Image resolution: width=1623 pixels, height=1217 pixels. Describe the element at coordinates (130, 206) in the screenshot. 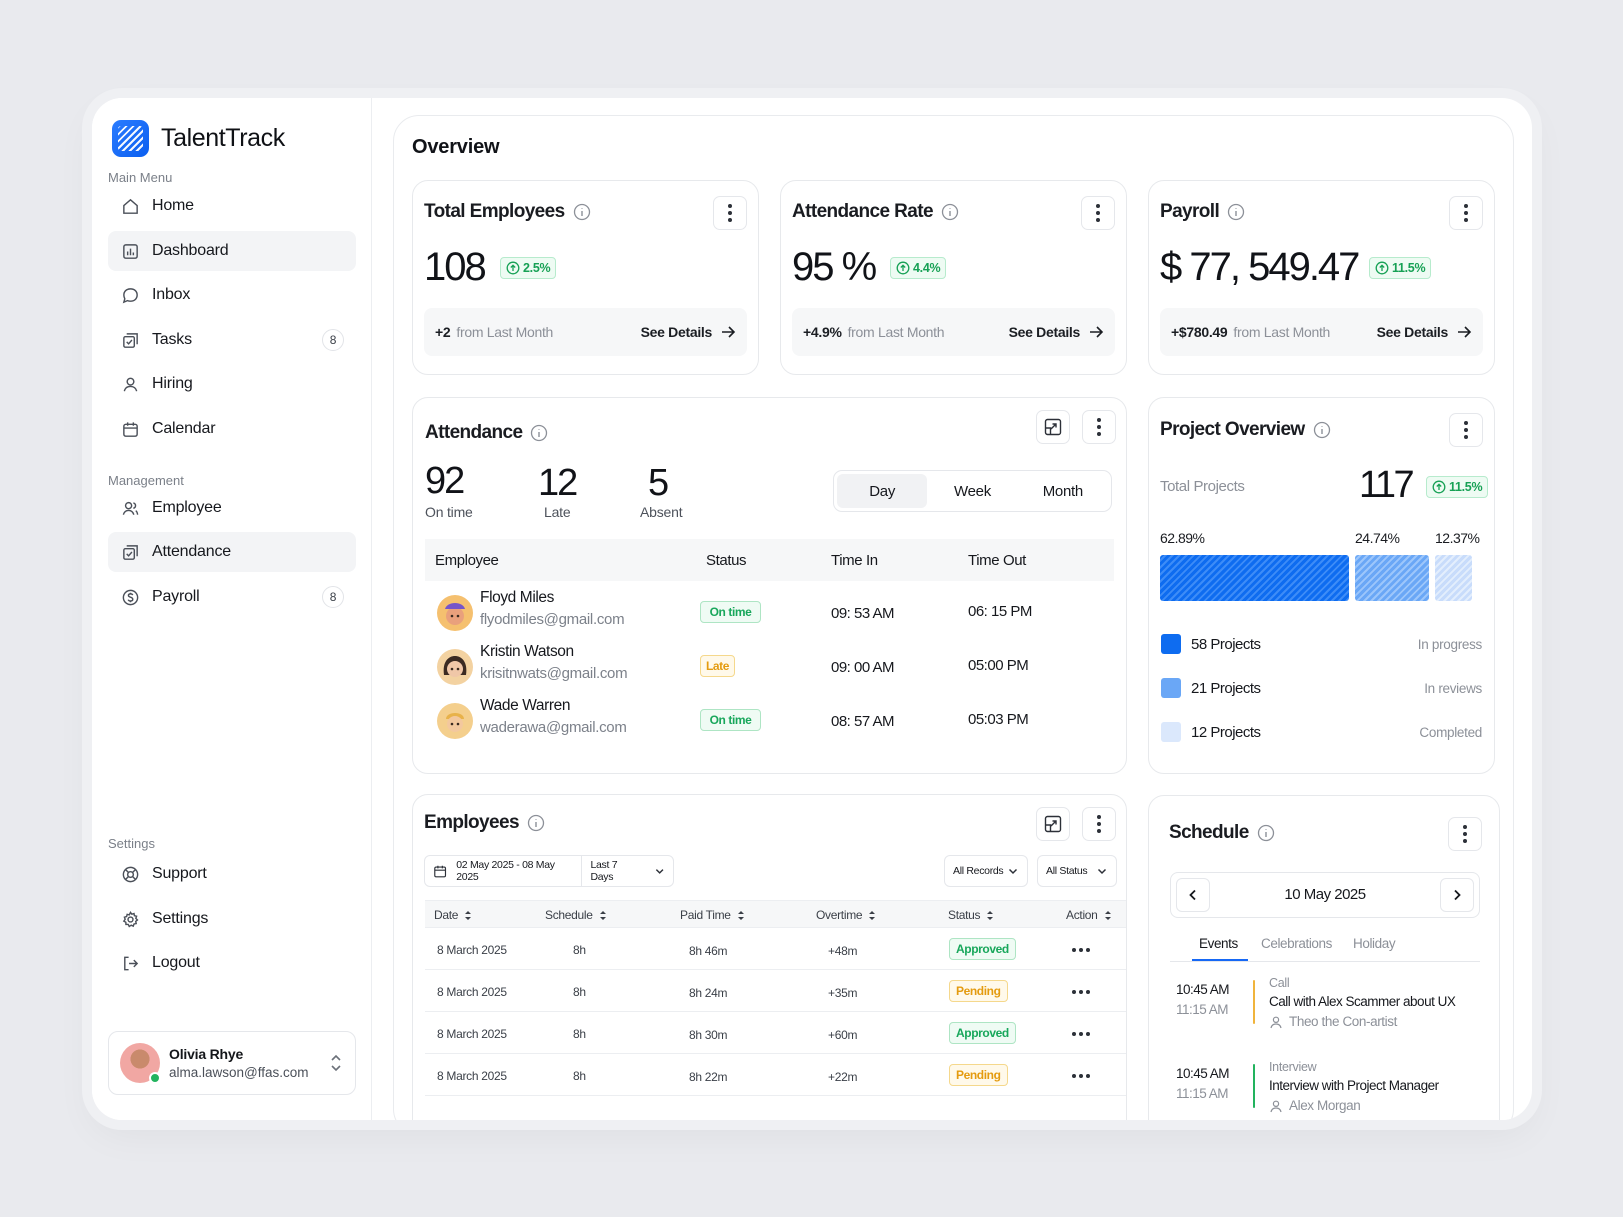

I see `home-icon` at that location.